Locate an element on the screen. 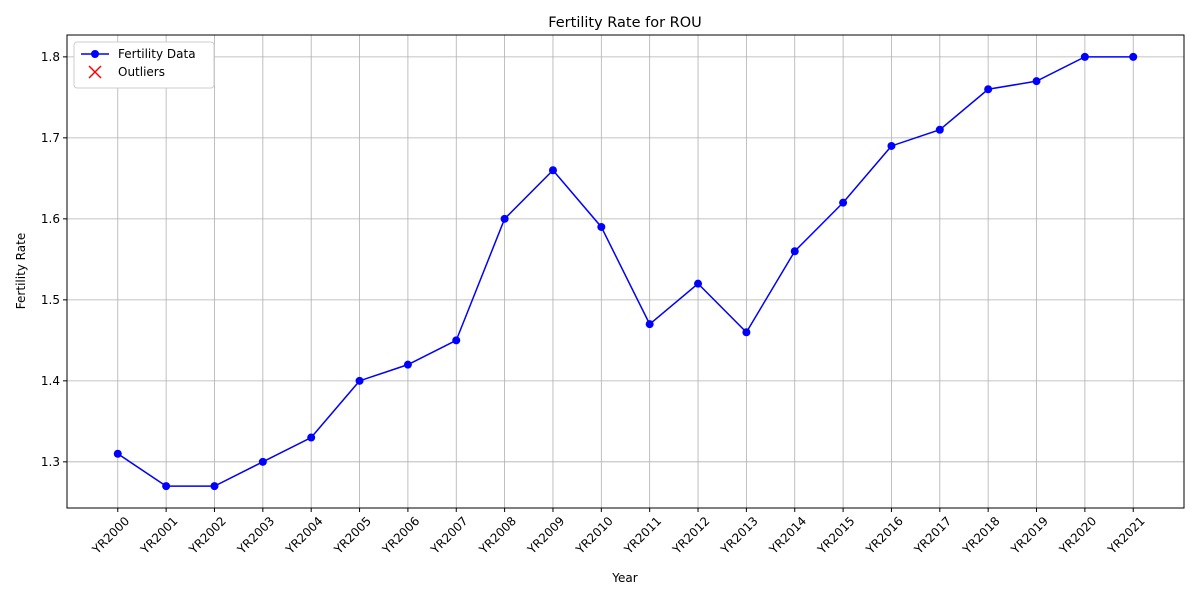 This screenshot has height=600, width=1200. x-tick-label: YR2021 is located at coordinates (1125, 535).